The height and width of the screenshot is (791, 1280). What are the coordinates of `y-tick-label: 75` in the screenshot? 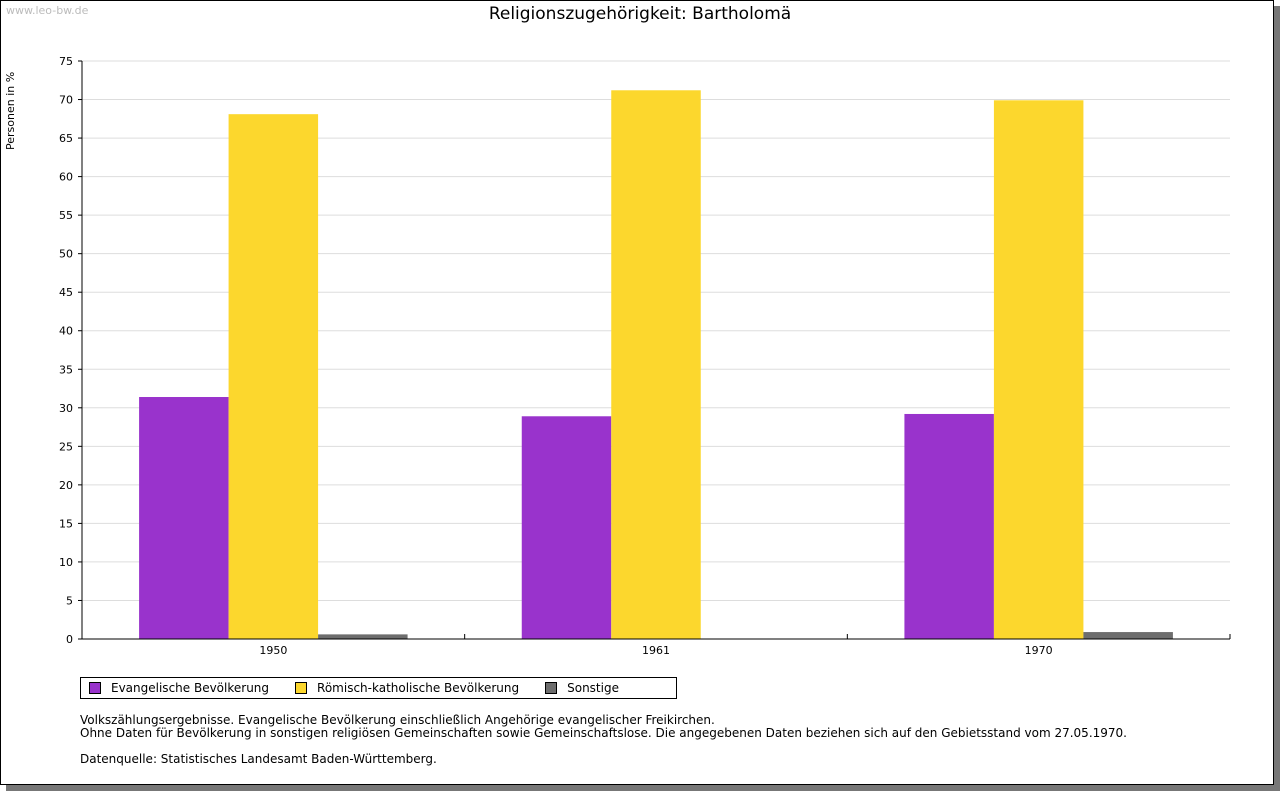 It's located at (66, 61).